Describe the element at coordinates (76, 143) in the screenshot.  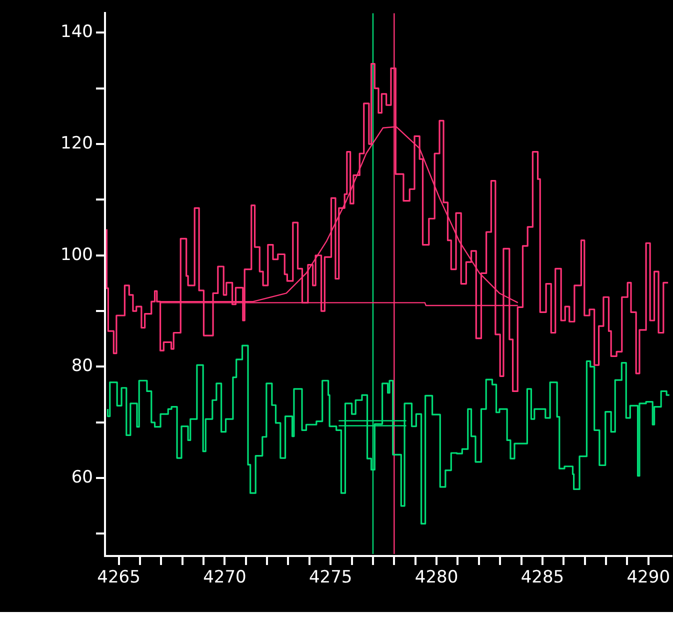
I see `y-tick-label: 120` at that location.